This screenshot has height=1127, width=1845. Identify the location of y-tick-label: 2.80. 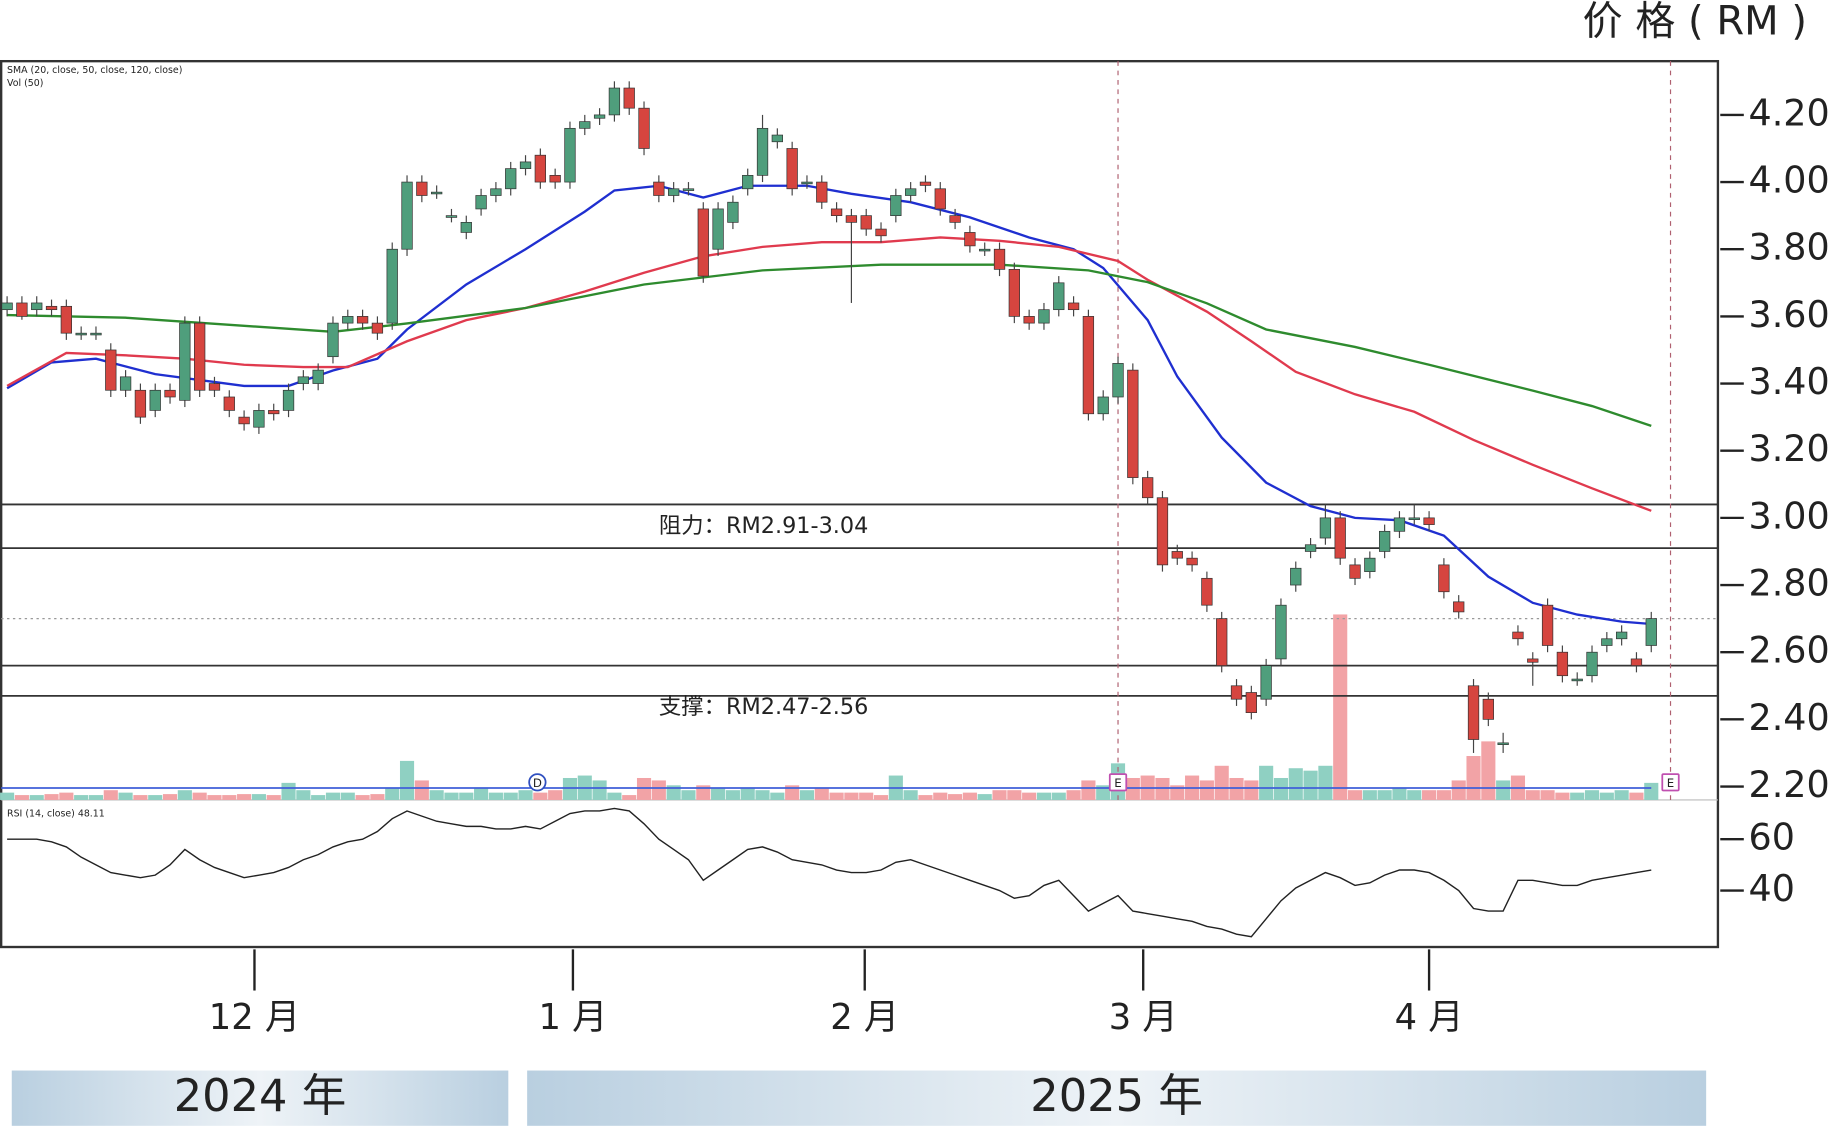
(1789, 583).